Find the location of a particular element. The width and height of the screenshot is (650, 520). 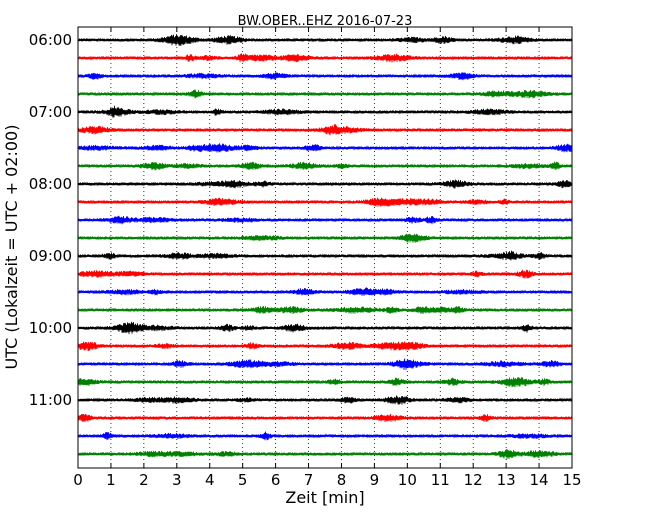

x-tick-label: 8 is located at coordinates (342, 480).